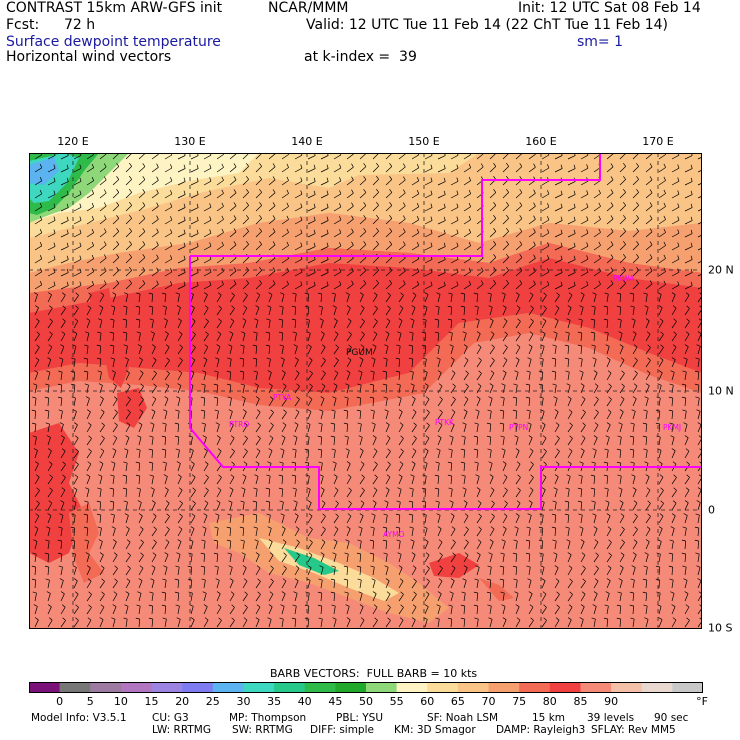  Describe the element at coordinates (108, 350) in the screenshot. I see `station-rpll: RPLL` at that location.